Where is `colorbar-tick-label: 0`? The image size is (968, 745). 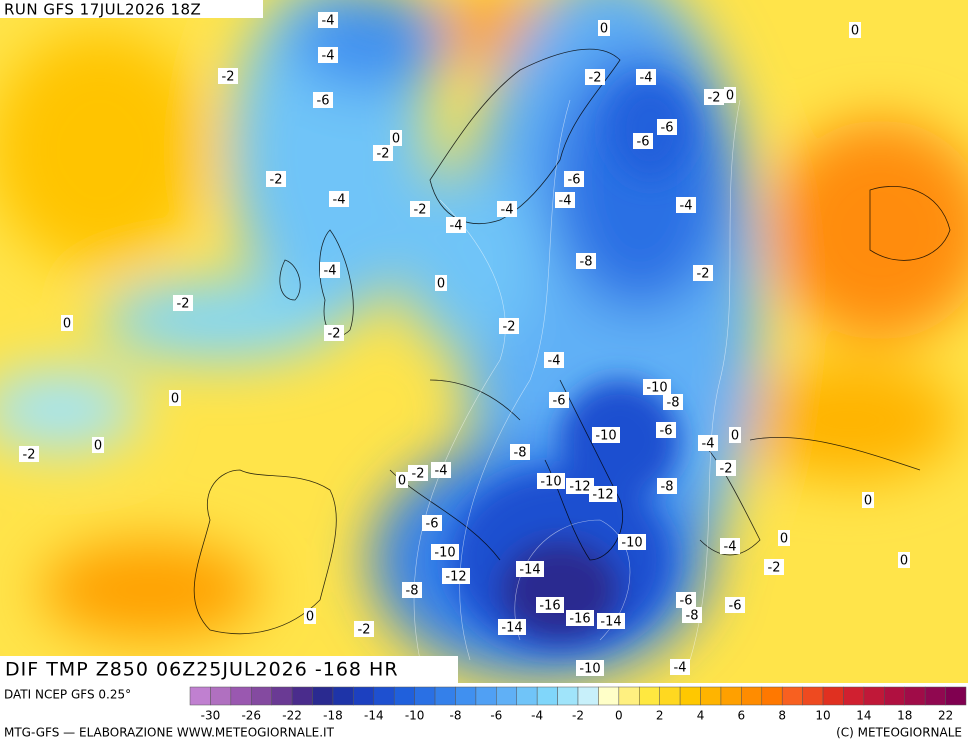
colorbar-tick-label: 0 is located at coordinates (619, 716).